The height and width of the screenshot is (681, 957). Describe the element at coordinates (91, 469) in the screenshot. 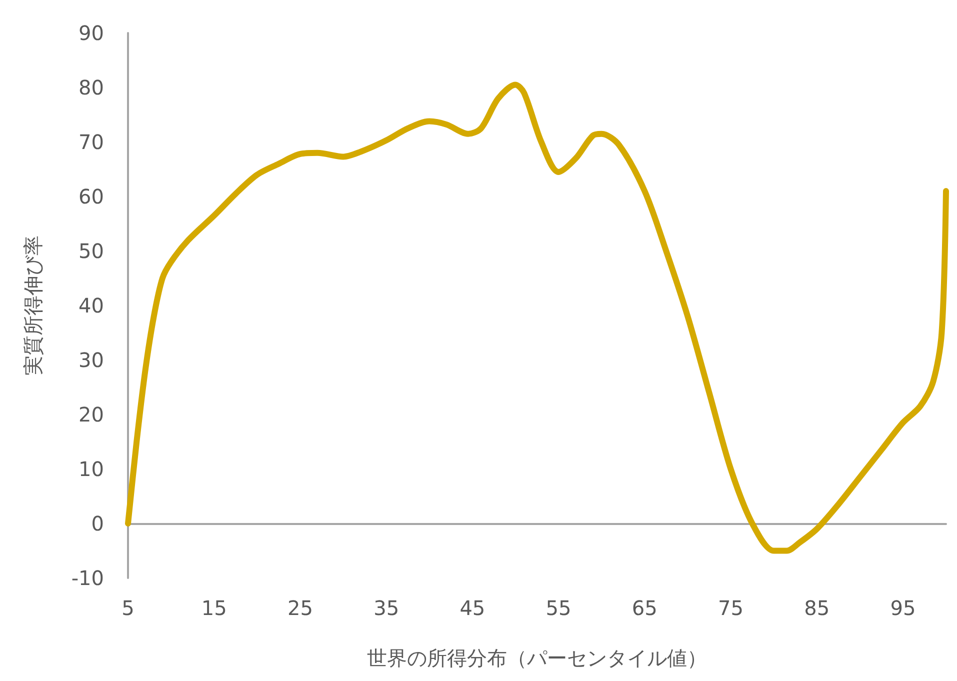

I see `y-tick-label: 10` at that location.